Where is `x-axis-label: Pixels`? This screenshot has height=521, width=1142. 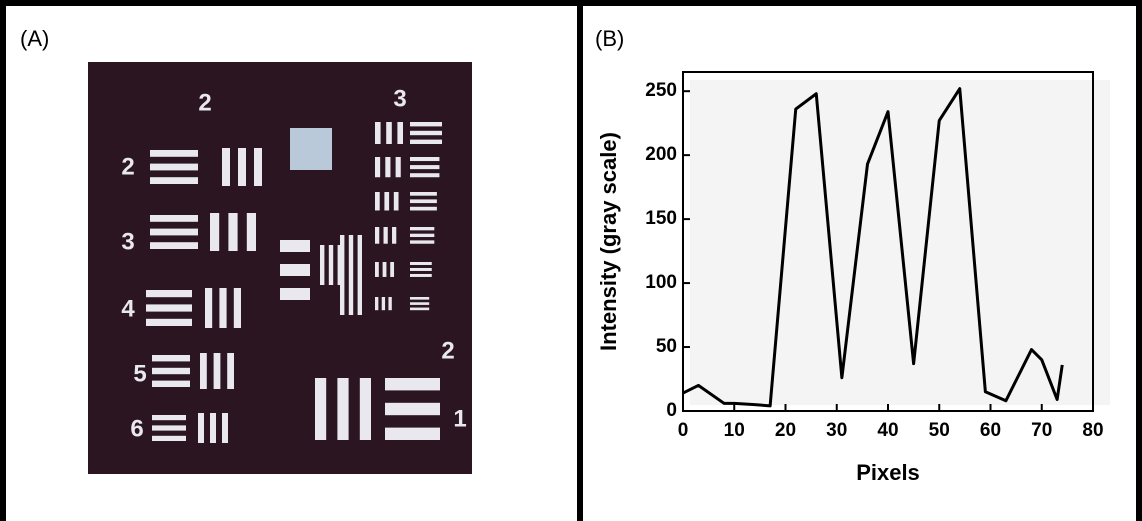 x-axis-label: Pixels is located at coordinates (888, 472).